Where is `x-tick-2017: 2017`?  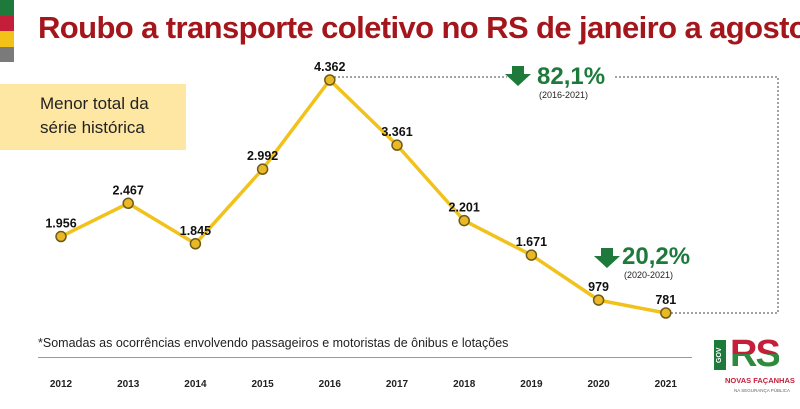 x-tick-2017: 2017 is located at coordinates (397, 384).